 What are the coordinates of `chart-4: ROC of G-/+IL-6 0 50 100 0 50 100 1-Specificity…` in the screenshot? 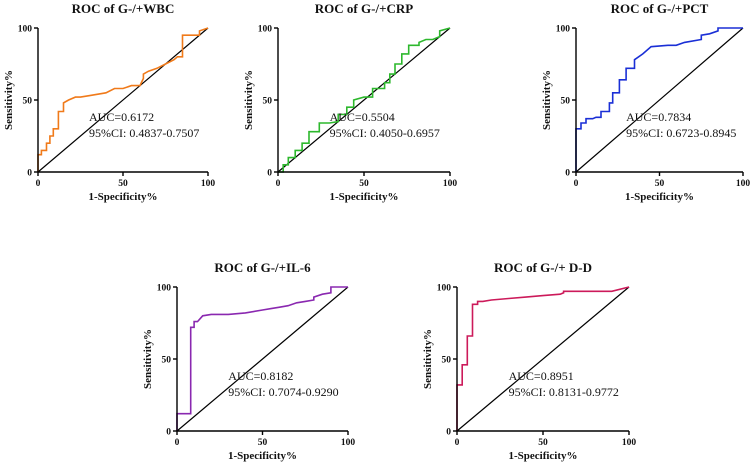 It's located at (248, 361).